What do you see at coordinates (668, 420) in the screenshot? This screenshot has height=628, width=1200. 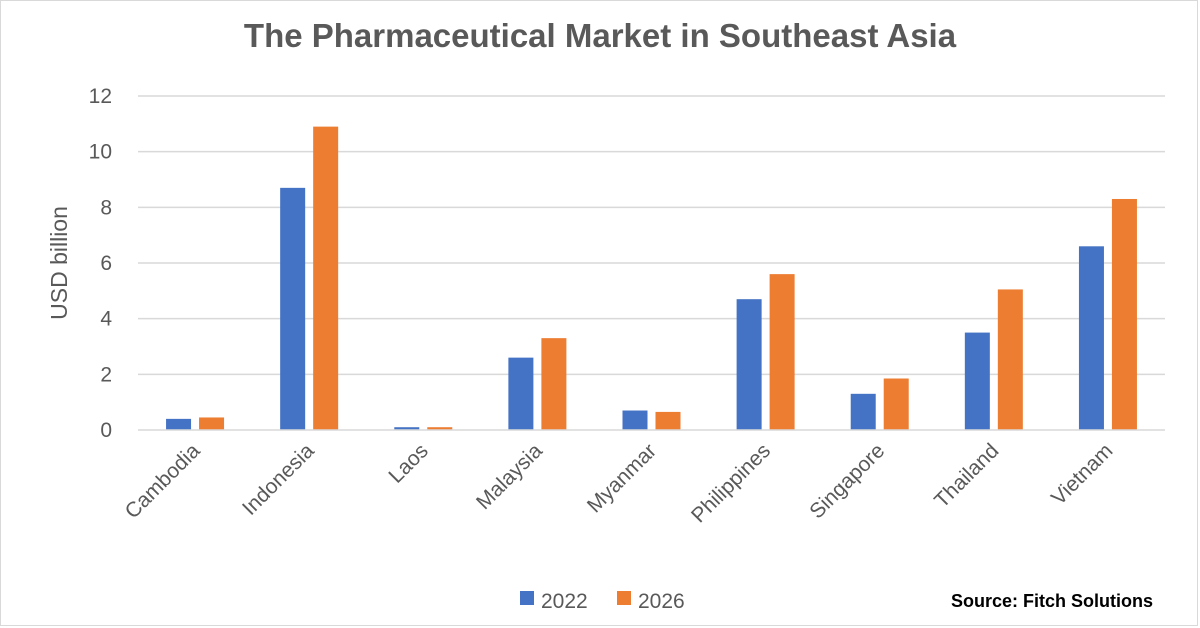 I see `bar-2026-myanmar` at bounding box center [668, 420].